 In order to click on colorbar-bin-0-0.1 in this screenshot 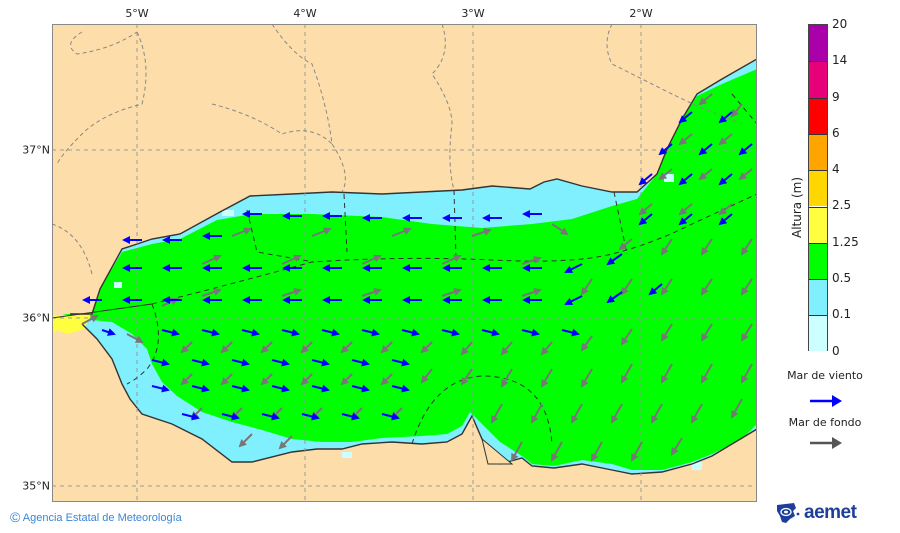, I will do `click(818, 333)`.